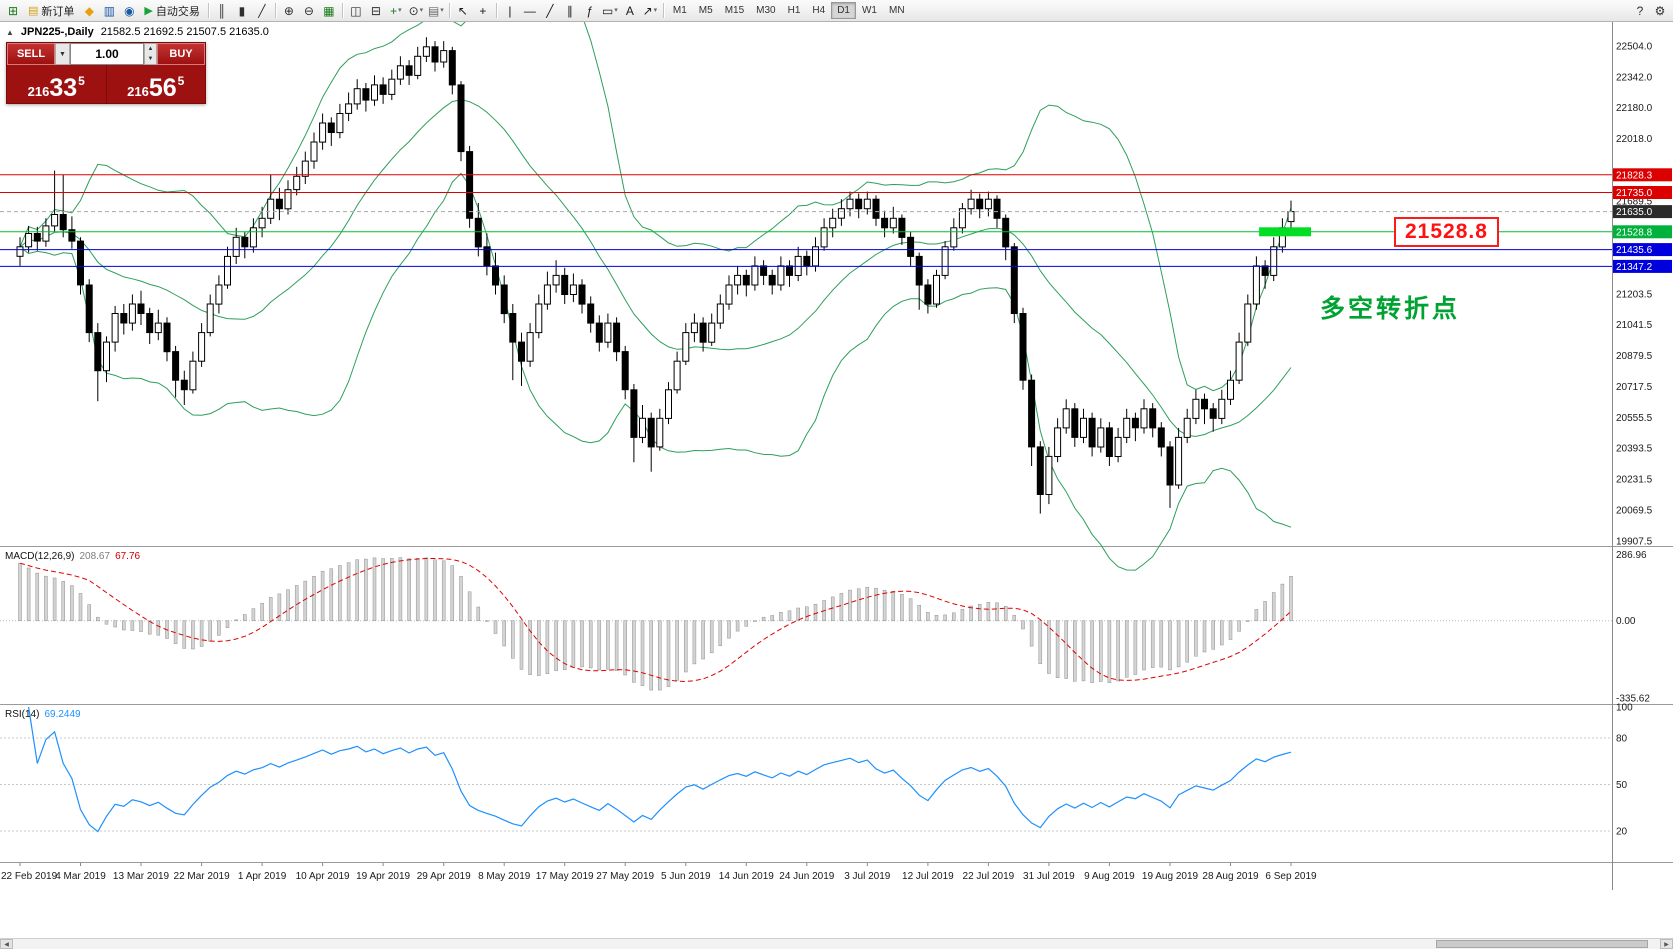  I want to click on timeframe-h4-button: H4, so click(819, 10).